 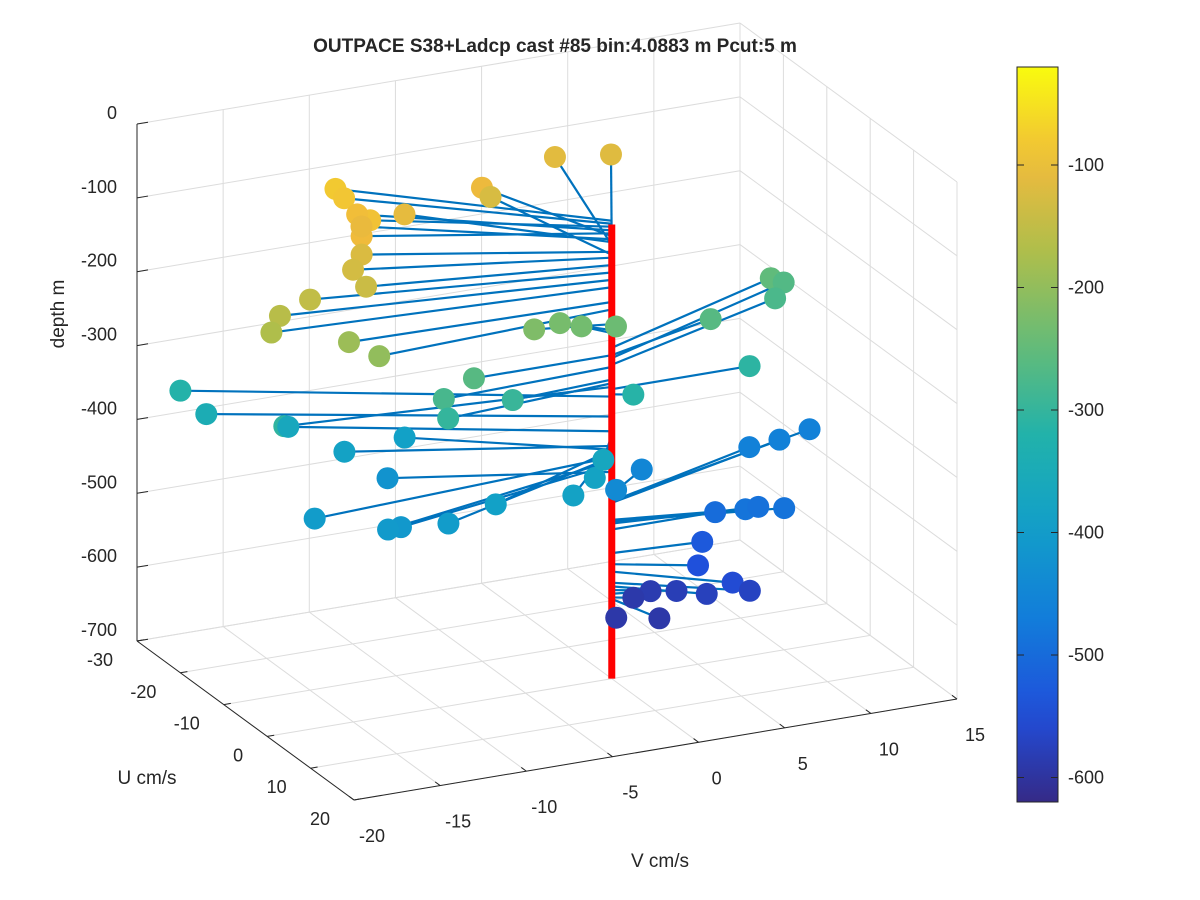 I want to click on colorbar-tick-label: -200, so click(x=1086, y=288).